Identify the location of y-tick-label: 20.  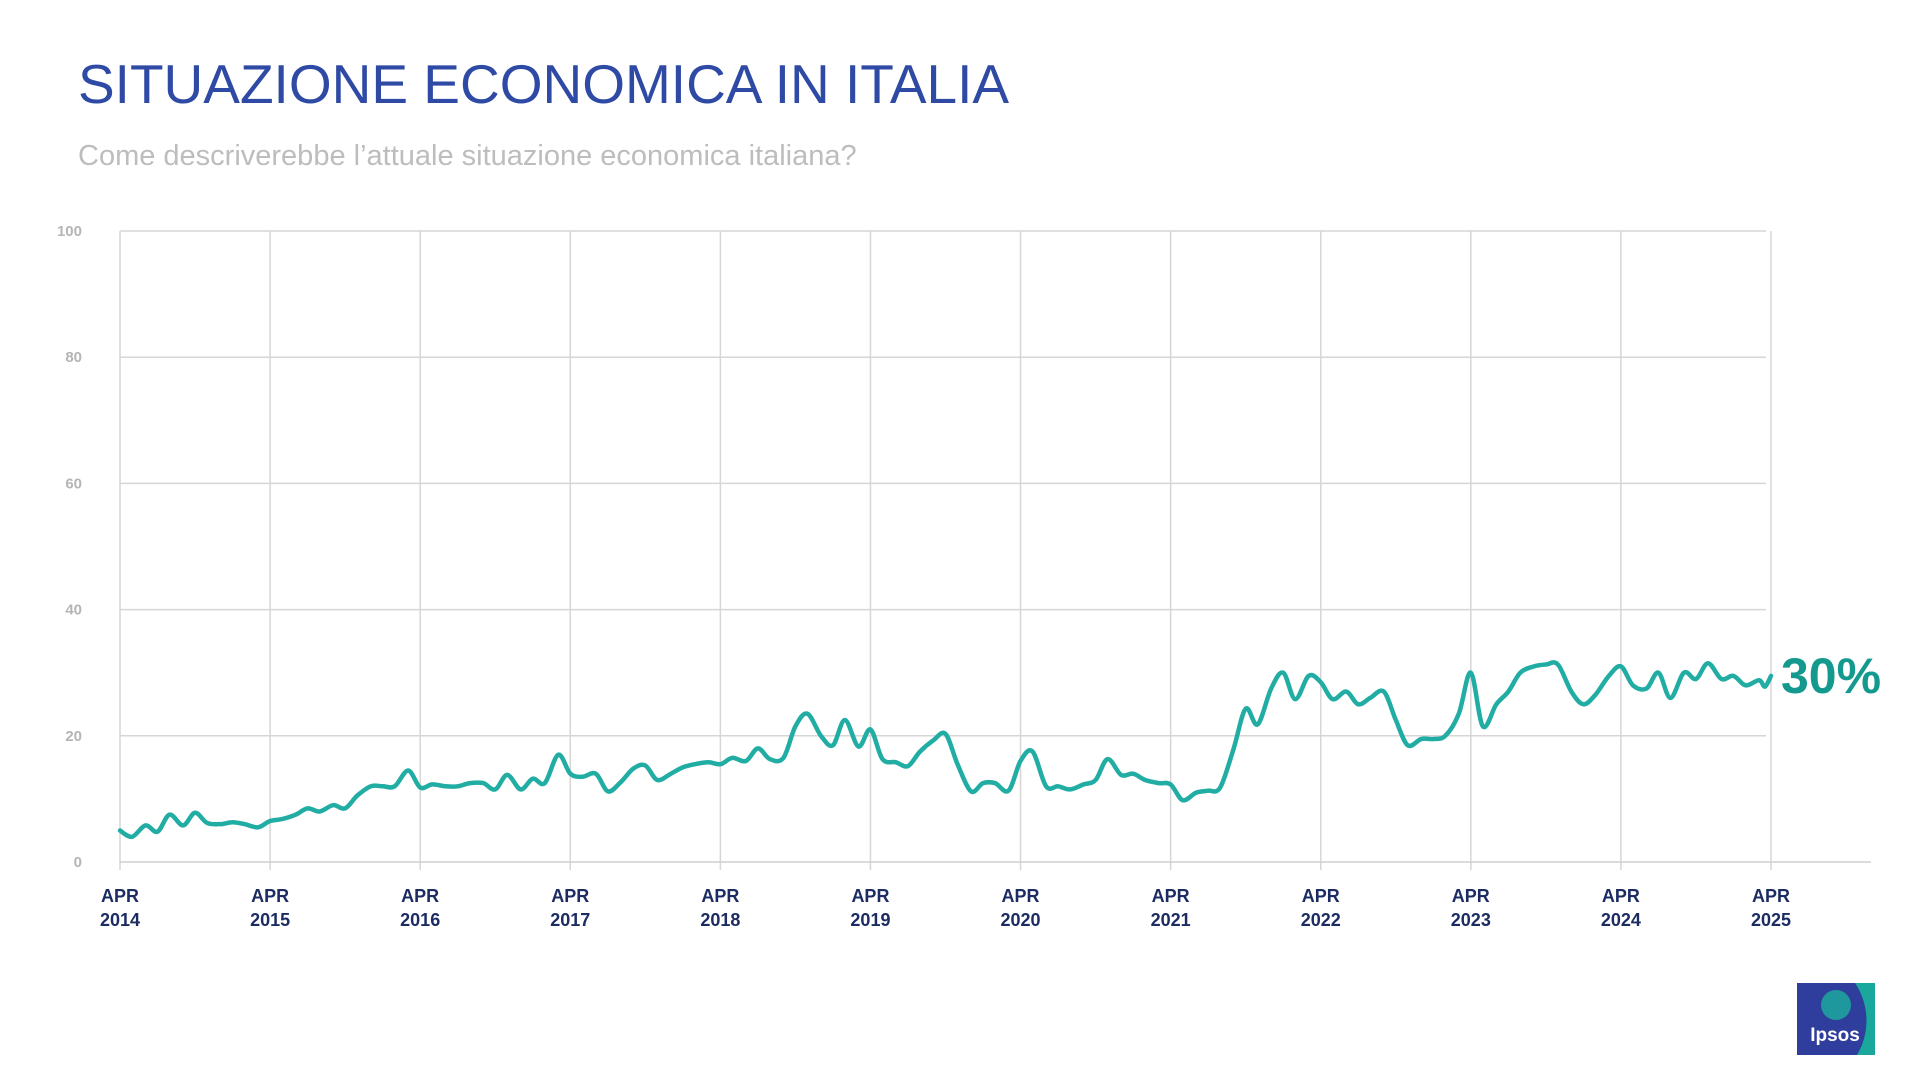
(73, 736).